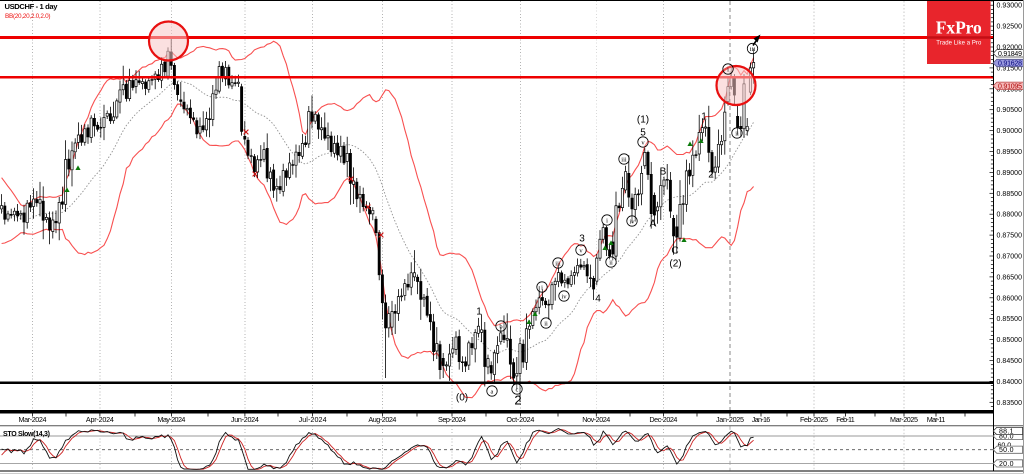  I want to click on svg-text: Nov-2024, so click(596, 419).